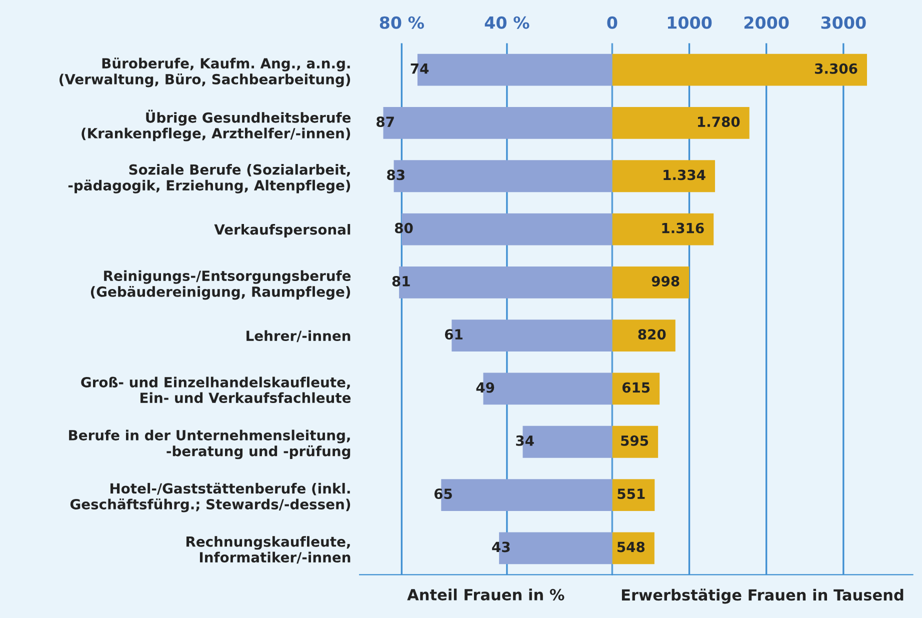  What do you see at coordinates (685, 175) in the screenshot?
I see `data-label: 1.334` at bounding box center [685, 175].